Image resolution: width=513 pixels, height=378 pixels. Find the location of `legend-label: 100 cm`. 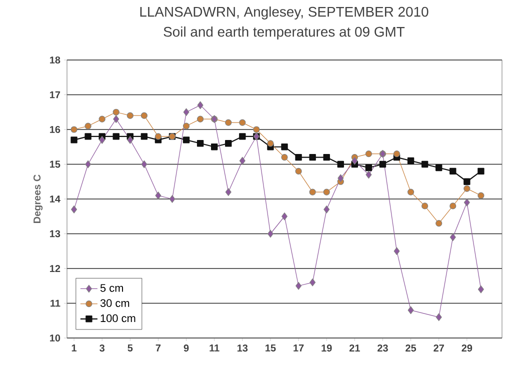

legend-label: 100 cm is located at coordinates (118, 318).